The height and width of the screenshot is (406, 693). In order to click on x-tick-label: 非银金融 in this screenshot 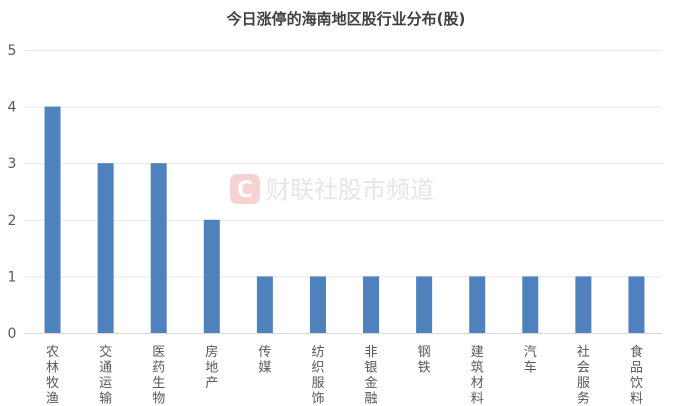, I will do `click(371, 375)`.